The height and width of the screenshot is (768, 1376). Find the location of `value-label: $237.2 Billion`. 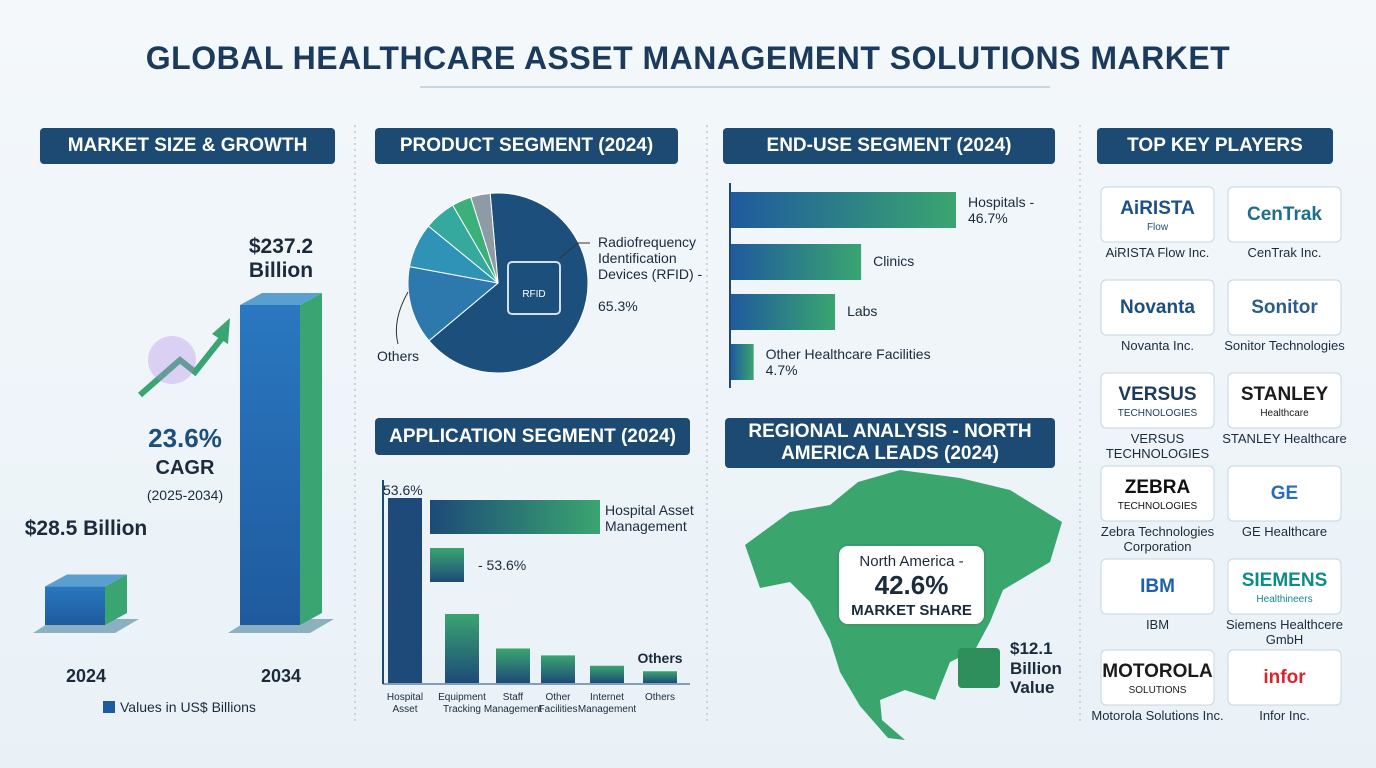

value-label: $237.2 Billion is located at coordinates (281, 259).